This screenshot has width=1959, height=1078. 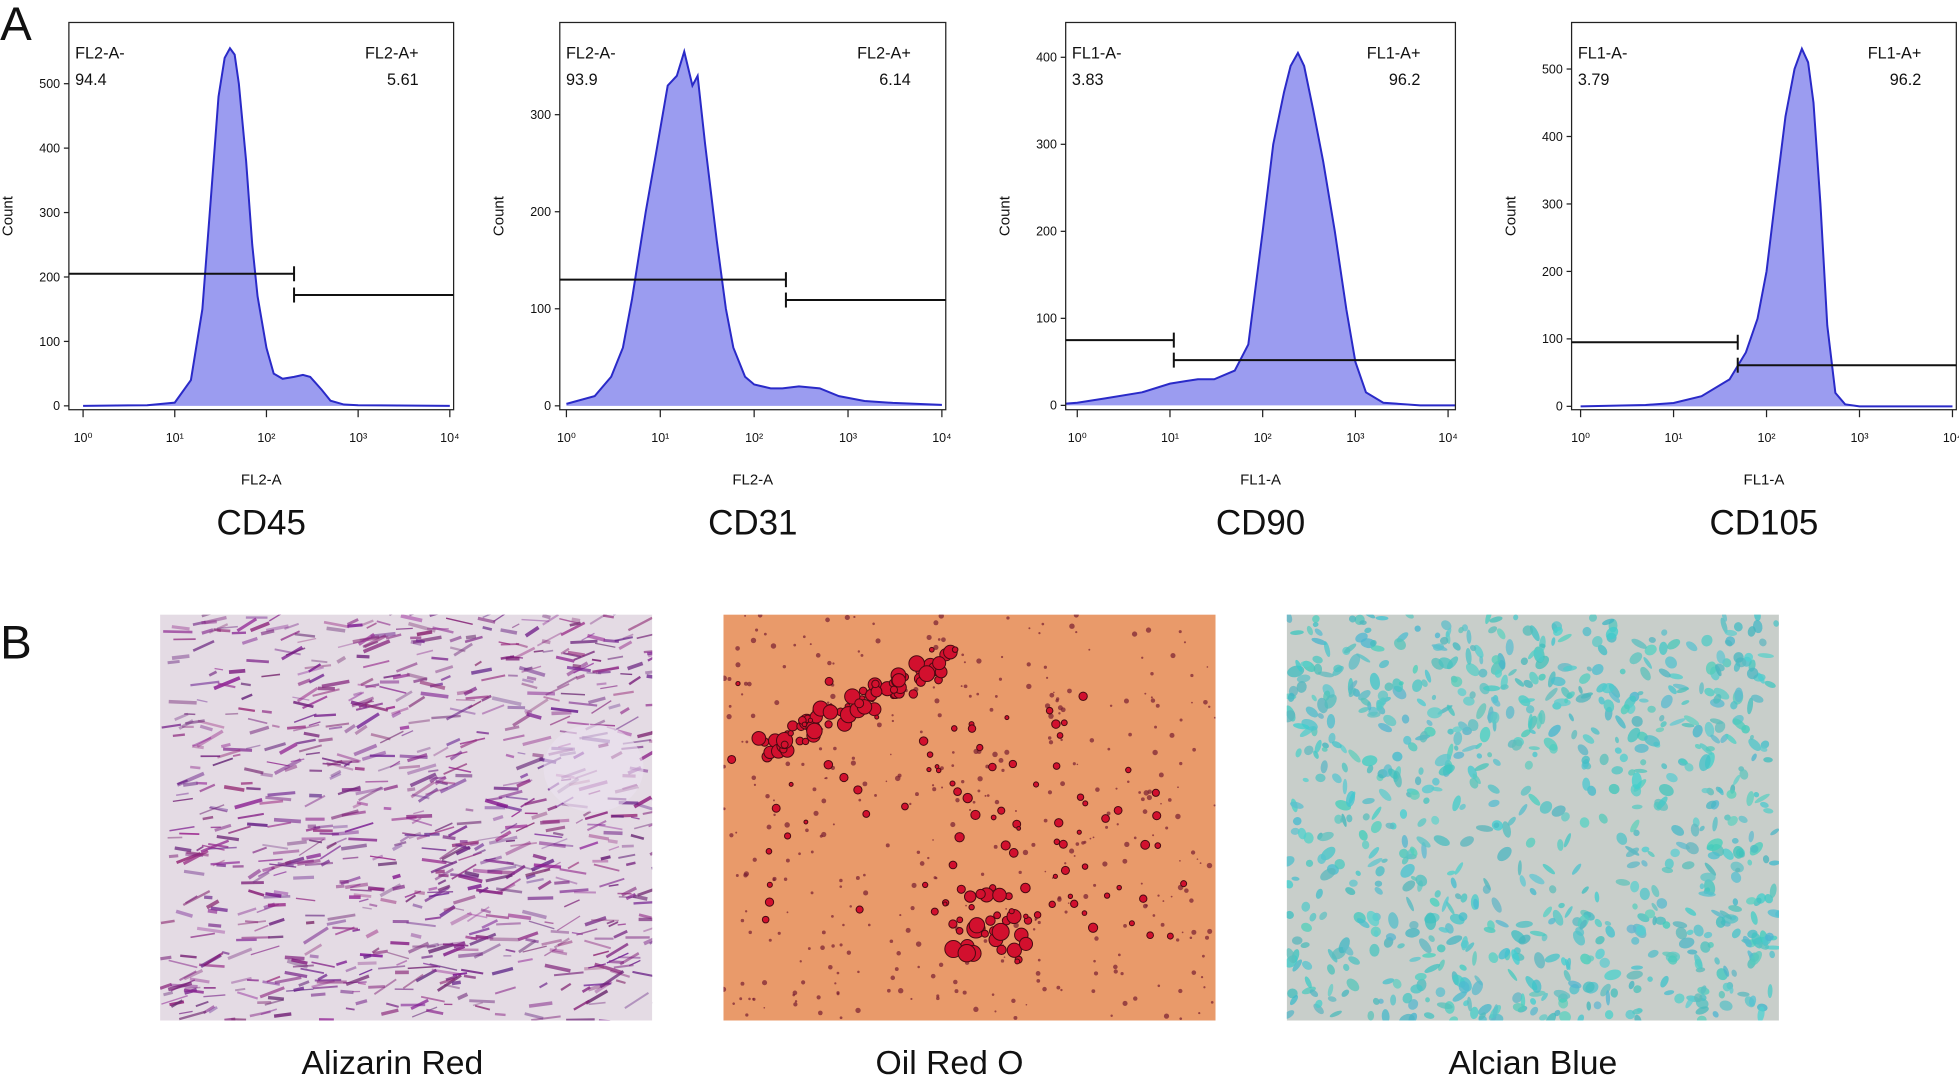 What do you see at coordinates (1763, 216) in the screenshot?
I see `plot-frame` at bounding box center [1763, 216].